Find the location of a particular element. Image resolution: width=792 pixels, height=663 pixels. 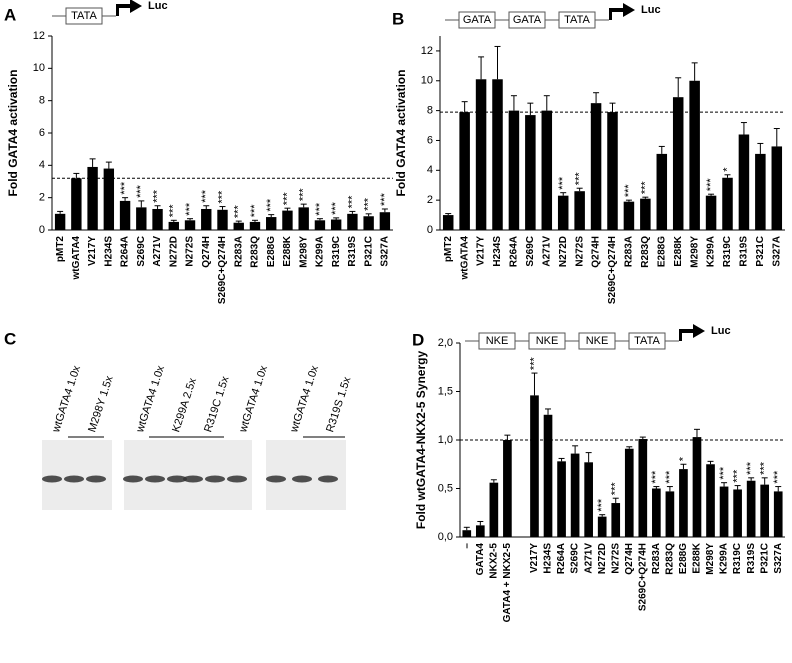

x-tick-label: wtGATA4 is located at coordinates (464, 258).